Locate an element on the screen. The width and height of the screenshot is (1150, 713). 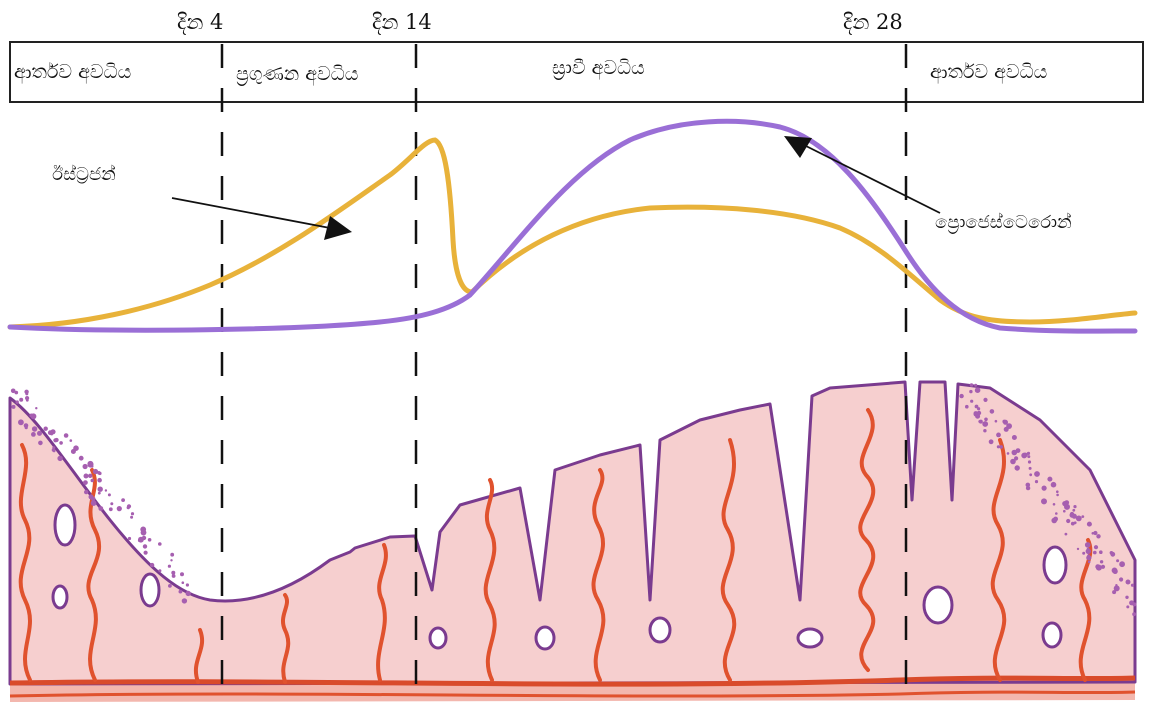
basal-line-lower is located at coordinates (572, 694).